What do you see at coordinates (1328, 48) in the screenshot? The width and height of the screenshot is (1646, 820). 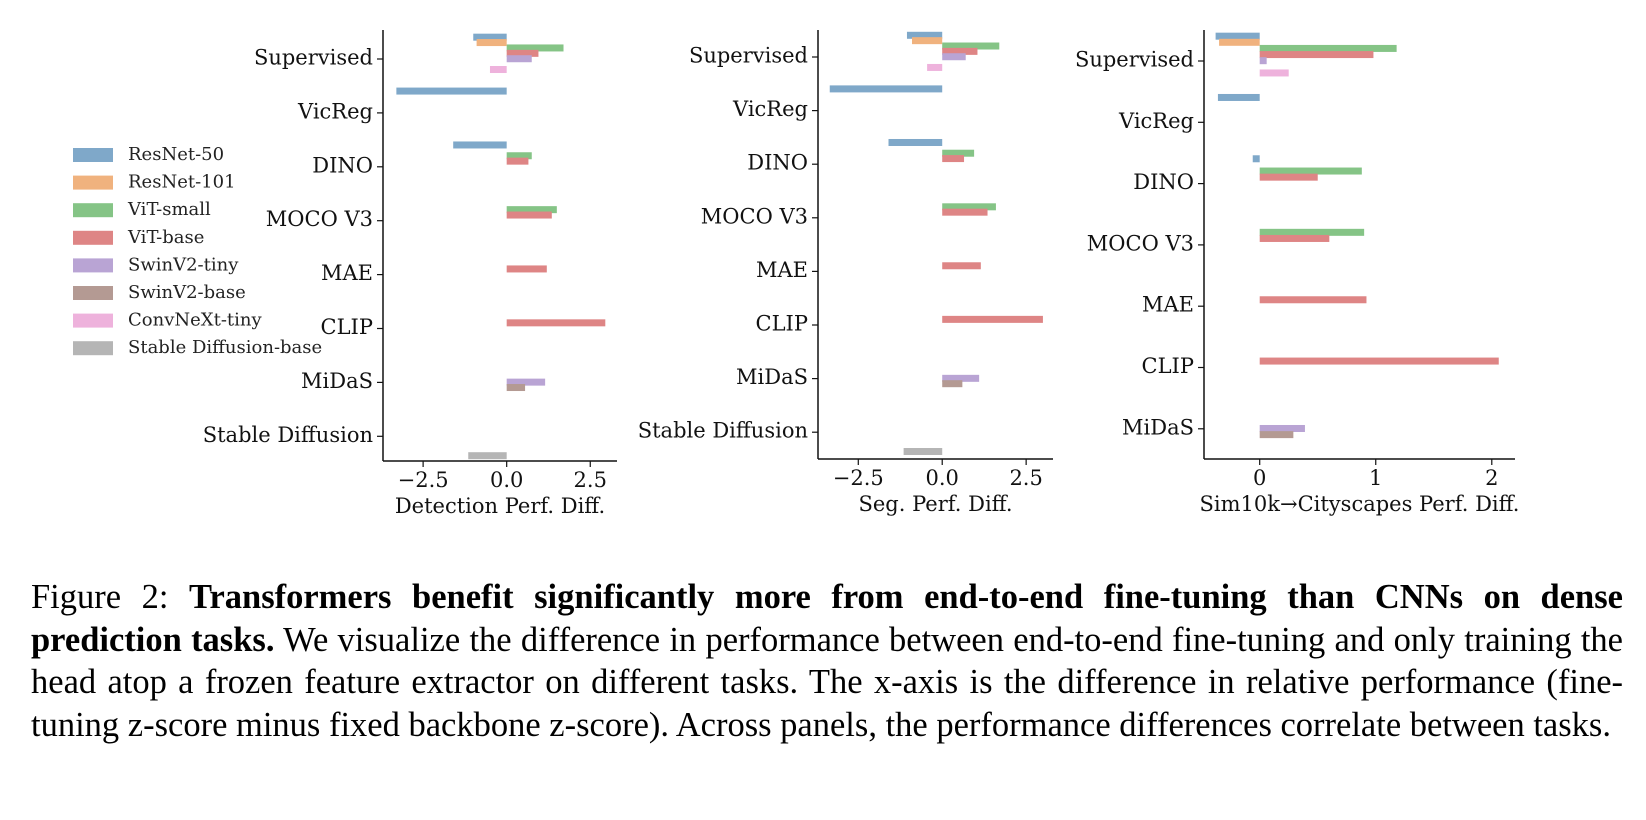 I see `bar-vit-small-supervised` at bounding box center [1328, 48].